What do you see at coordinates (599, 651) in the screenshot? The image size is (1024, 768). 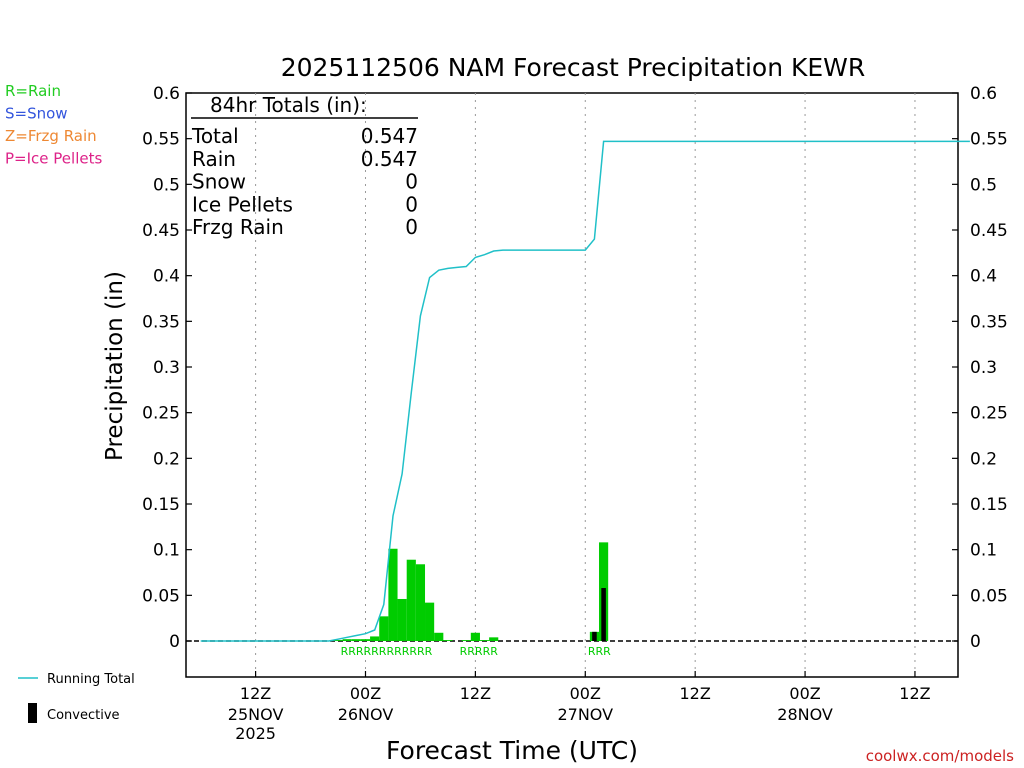 I see `ptype-label: RRR` at bounding box center [599, 651].